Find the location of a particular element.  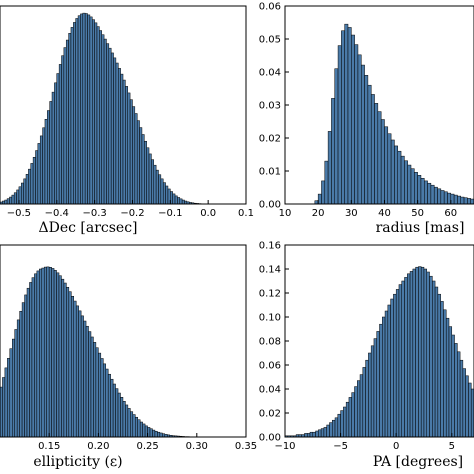

ellipticity-xlabel: ellipticity (ε) is located at coordinates (77, 462).